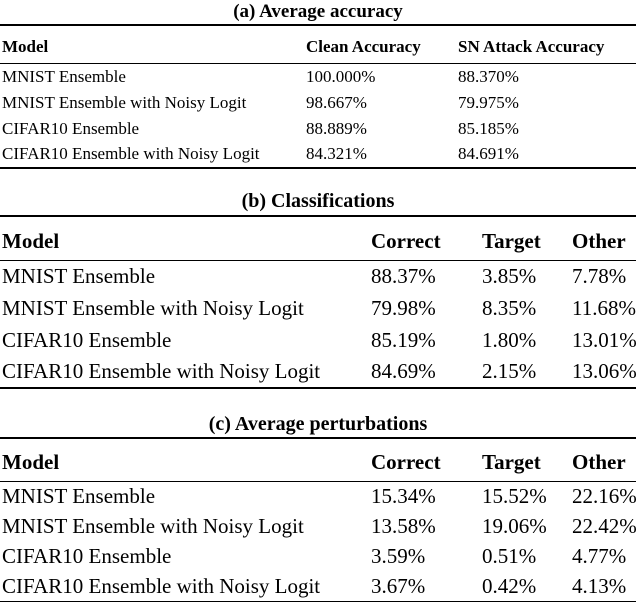  Describe the element at coordinates (336, 102) in the screenshot. I see `clean-accuracy-cell: 98.667%` at that location.